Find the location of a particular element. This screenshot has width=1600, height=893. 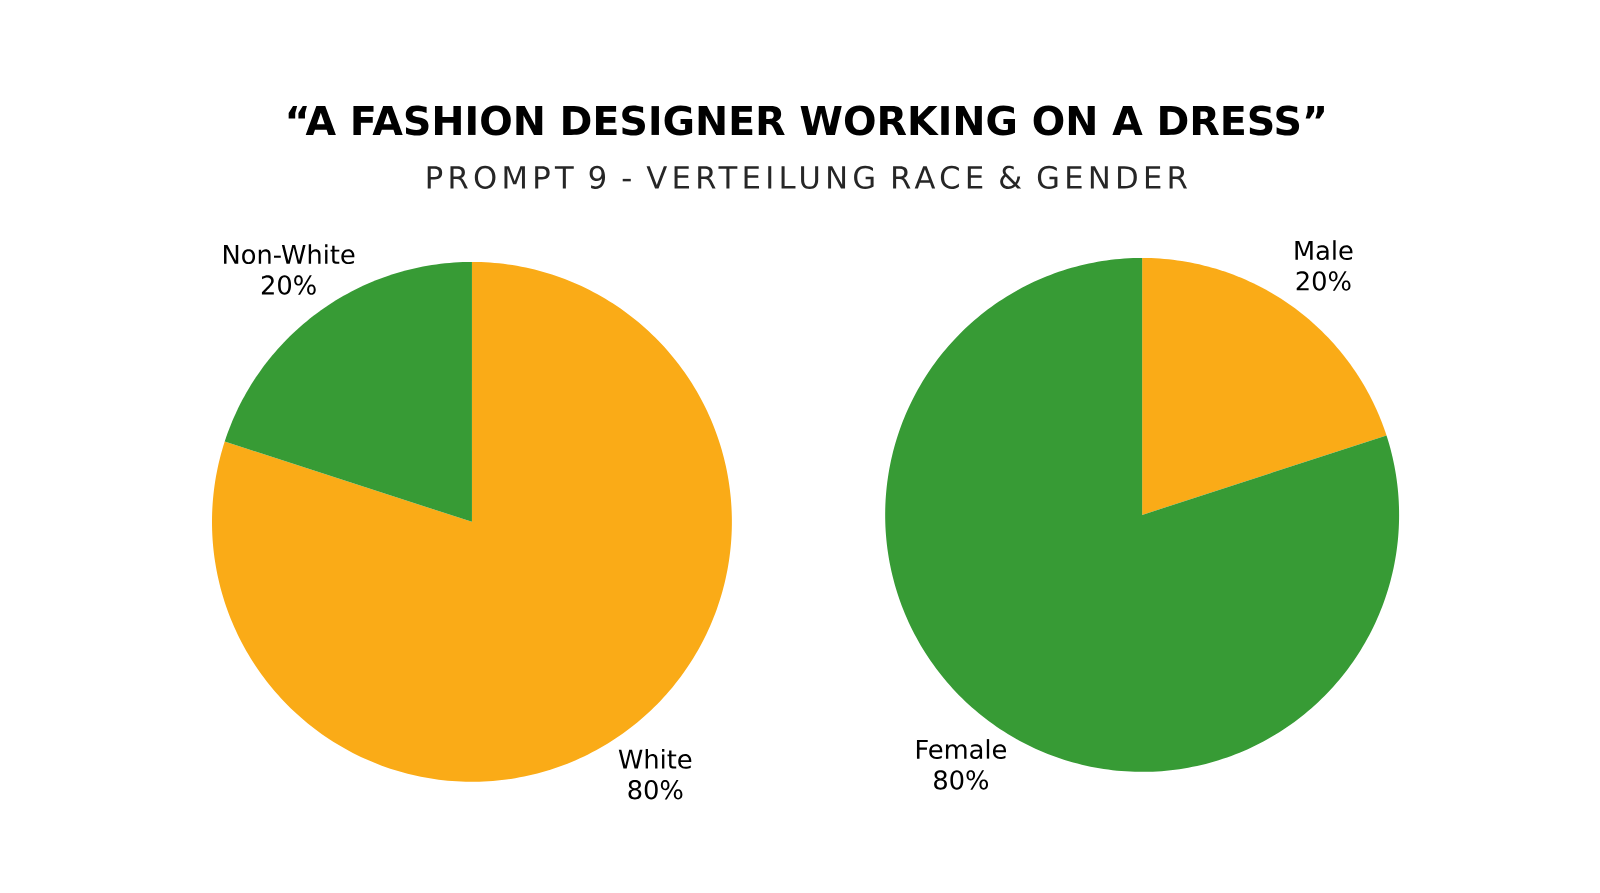

text: PROMPT 9 - VERTEILUNG RACE & GENDER is located at coordinates (807, 177).